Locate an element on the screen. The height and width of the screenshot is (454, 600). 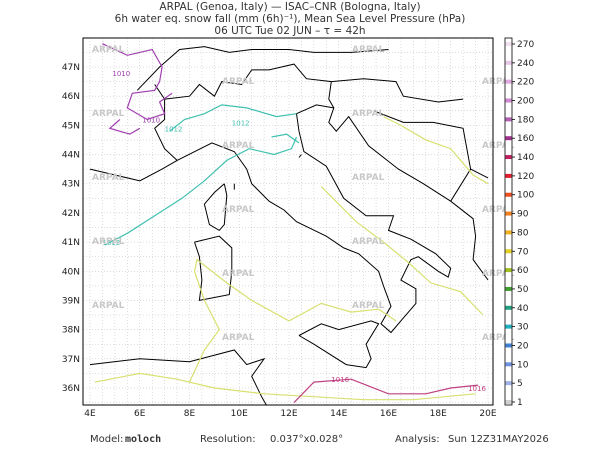
lat-label: 47N is located at coordinates (71, 68).